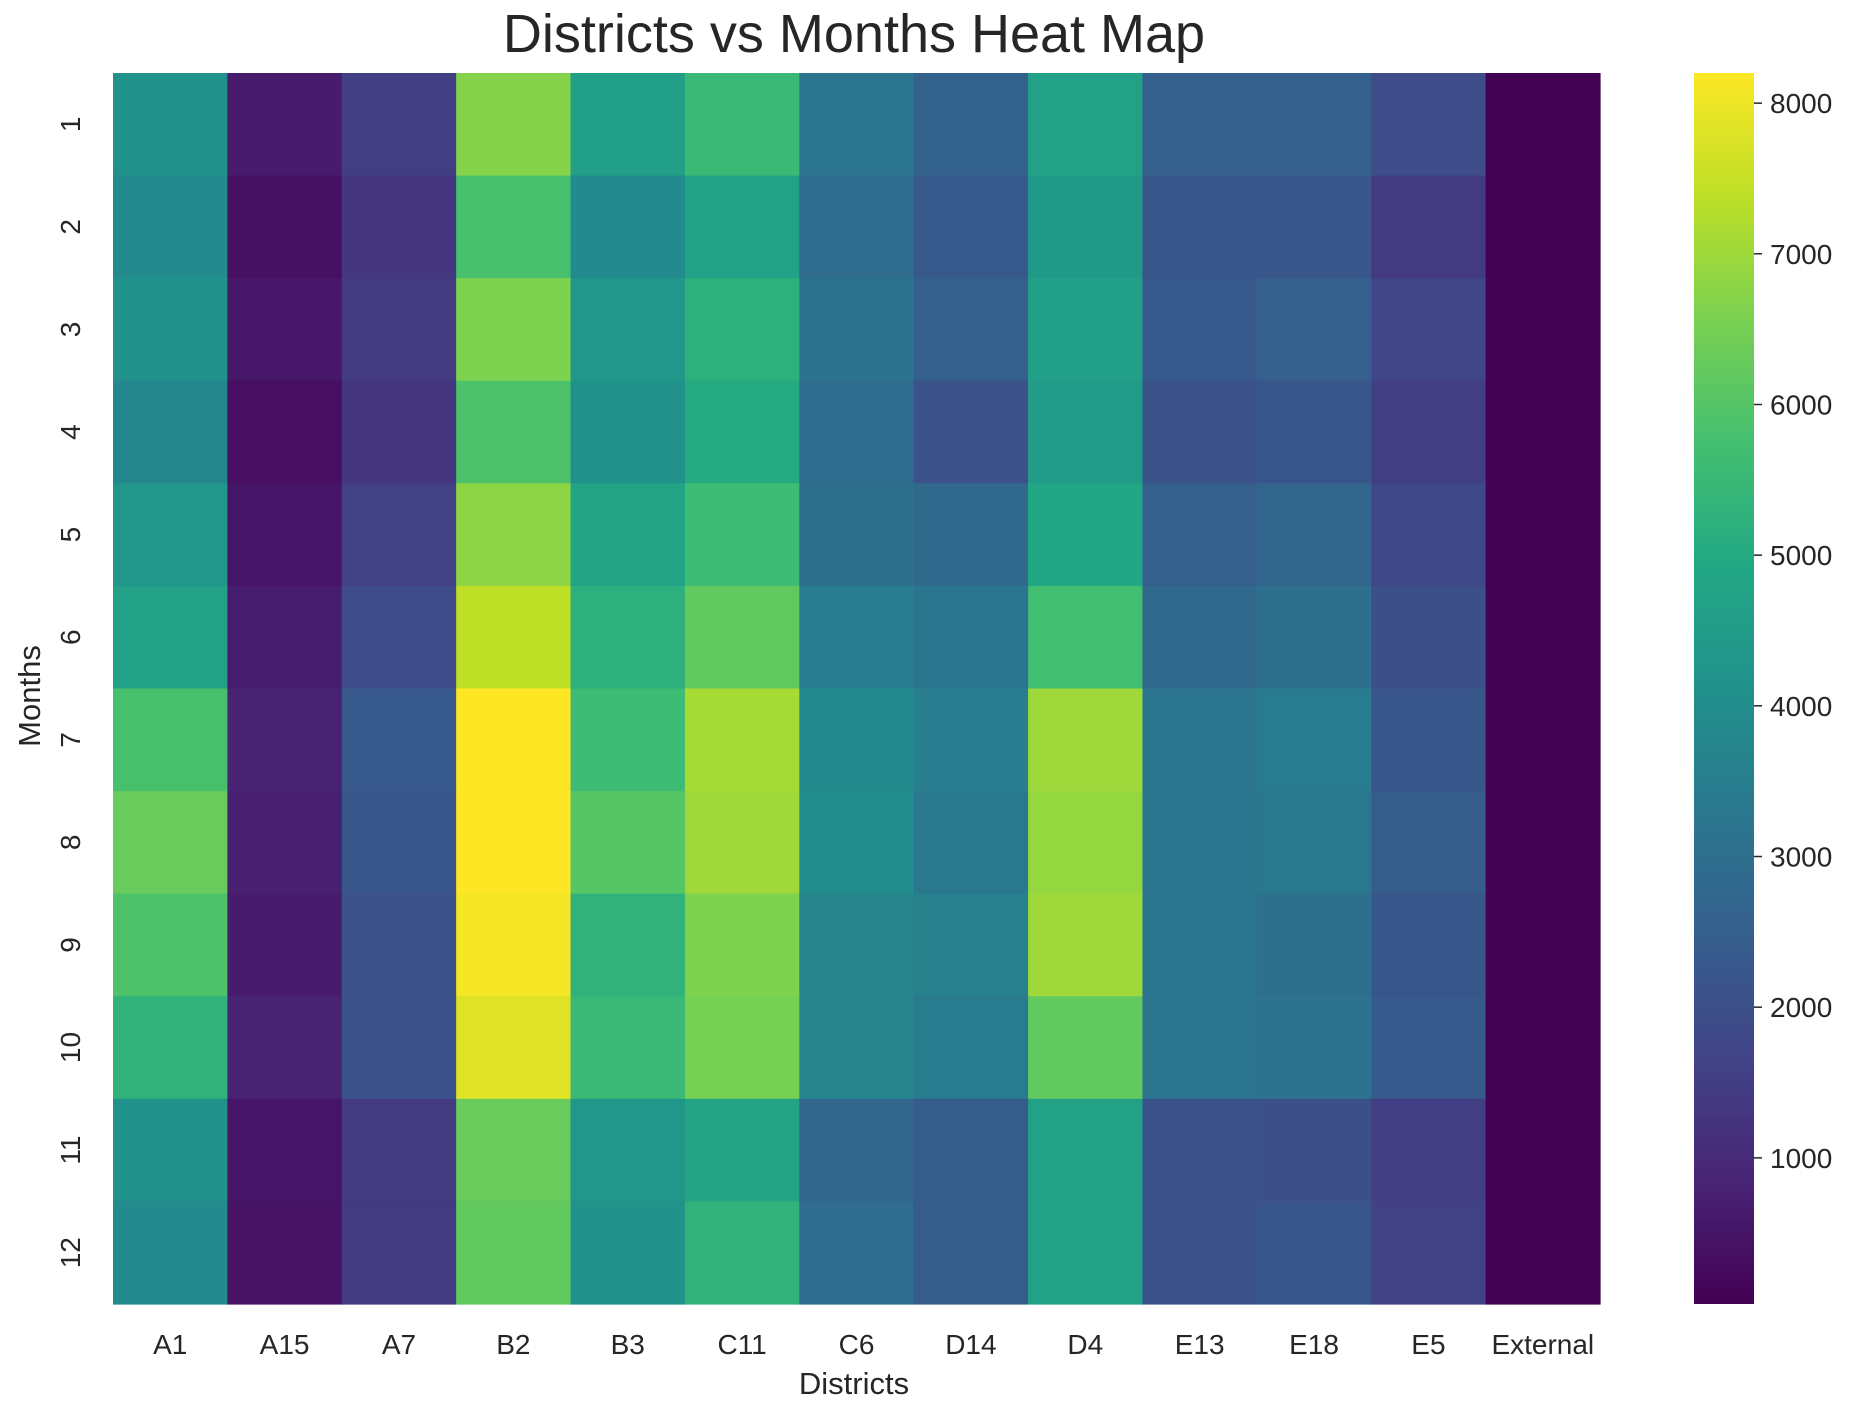 The height and width of the screenshot is (1419, 1862). Describe the element at coordinates (1086, 1150) in the screenshot. I see `heatmap-cell-11-D4` at that location.